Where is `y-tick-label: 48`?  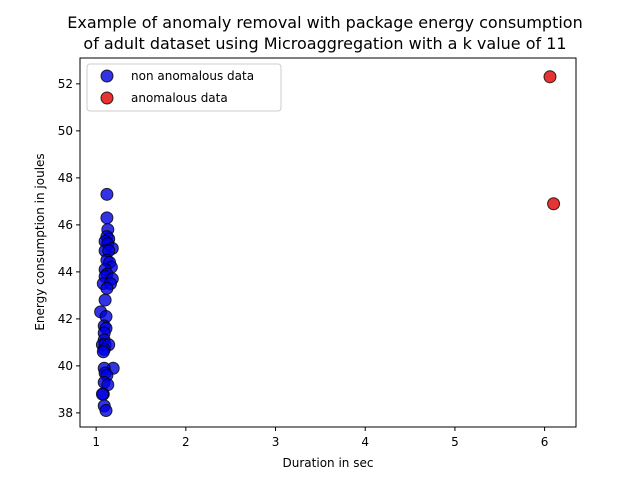 y-tick-label: 48 is located at coordinates (65, 178).